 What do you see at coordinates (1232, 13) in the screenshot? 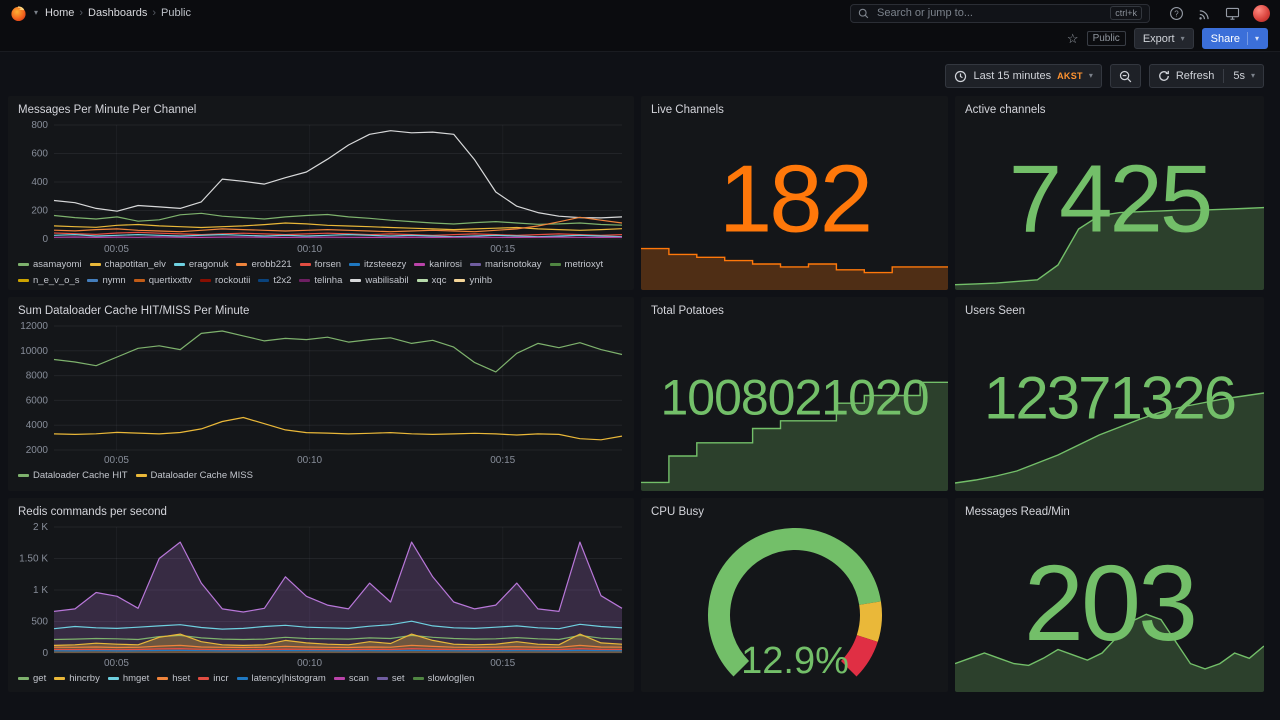
I see `monitor-icon` at bounding box center [1232, 13].